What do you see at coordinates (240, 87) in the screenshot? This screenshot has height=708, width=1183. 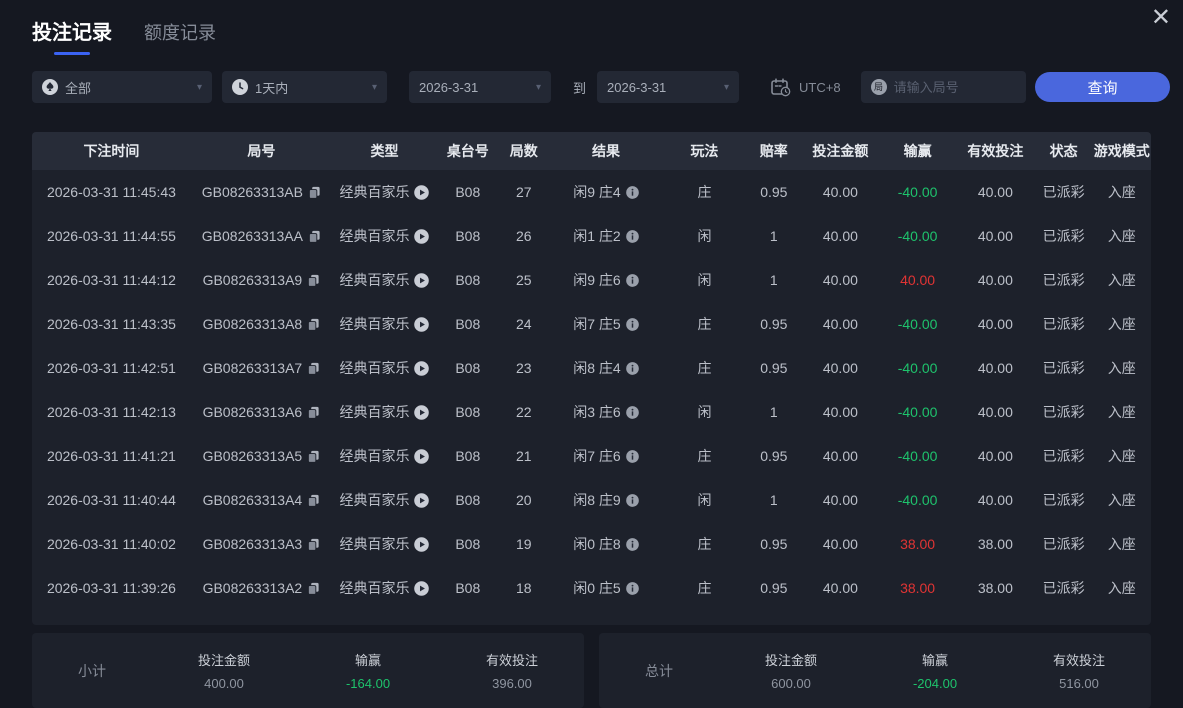 I see `clock-circle-icon` at bounding box center [240, 87].